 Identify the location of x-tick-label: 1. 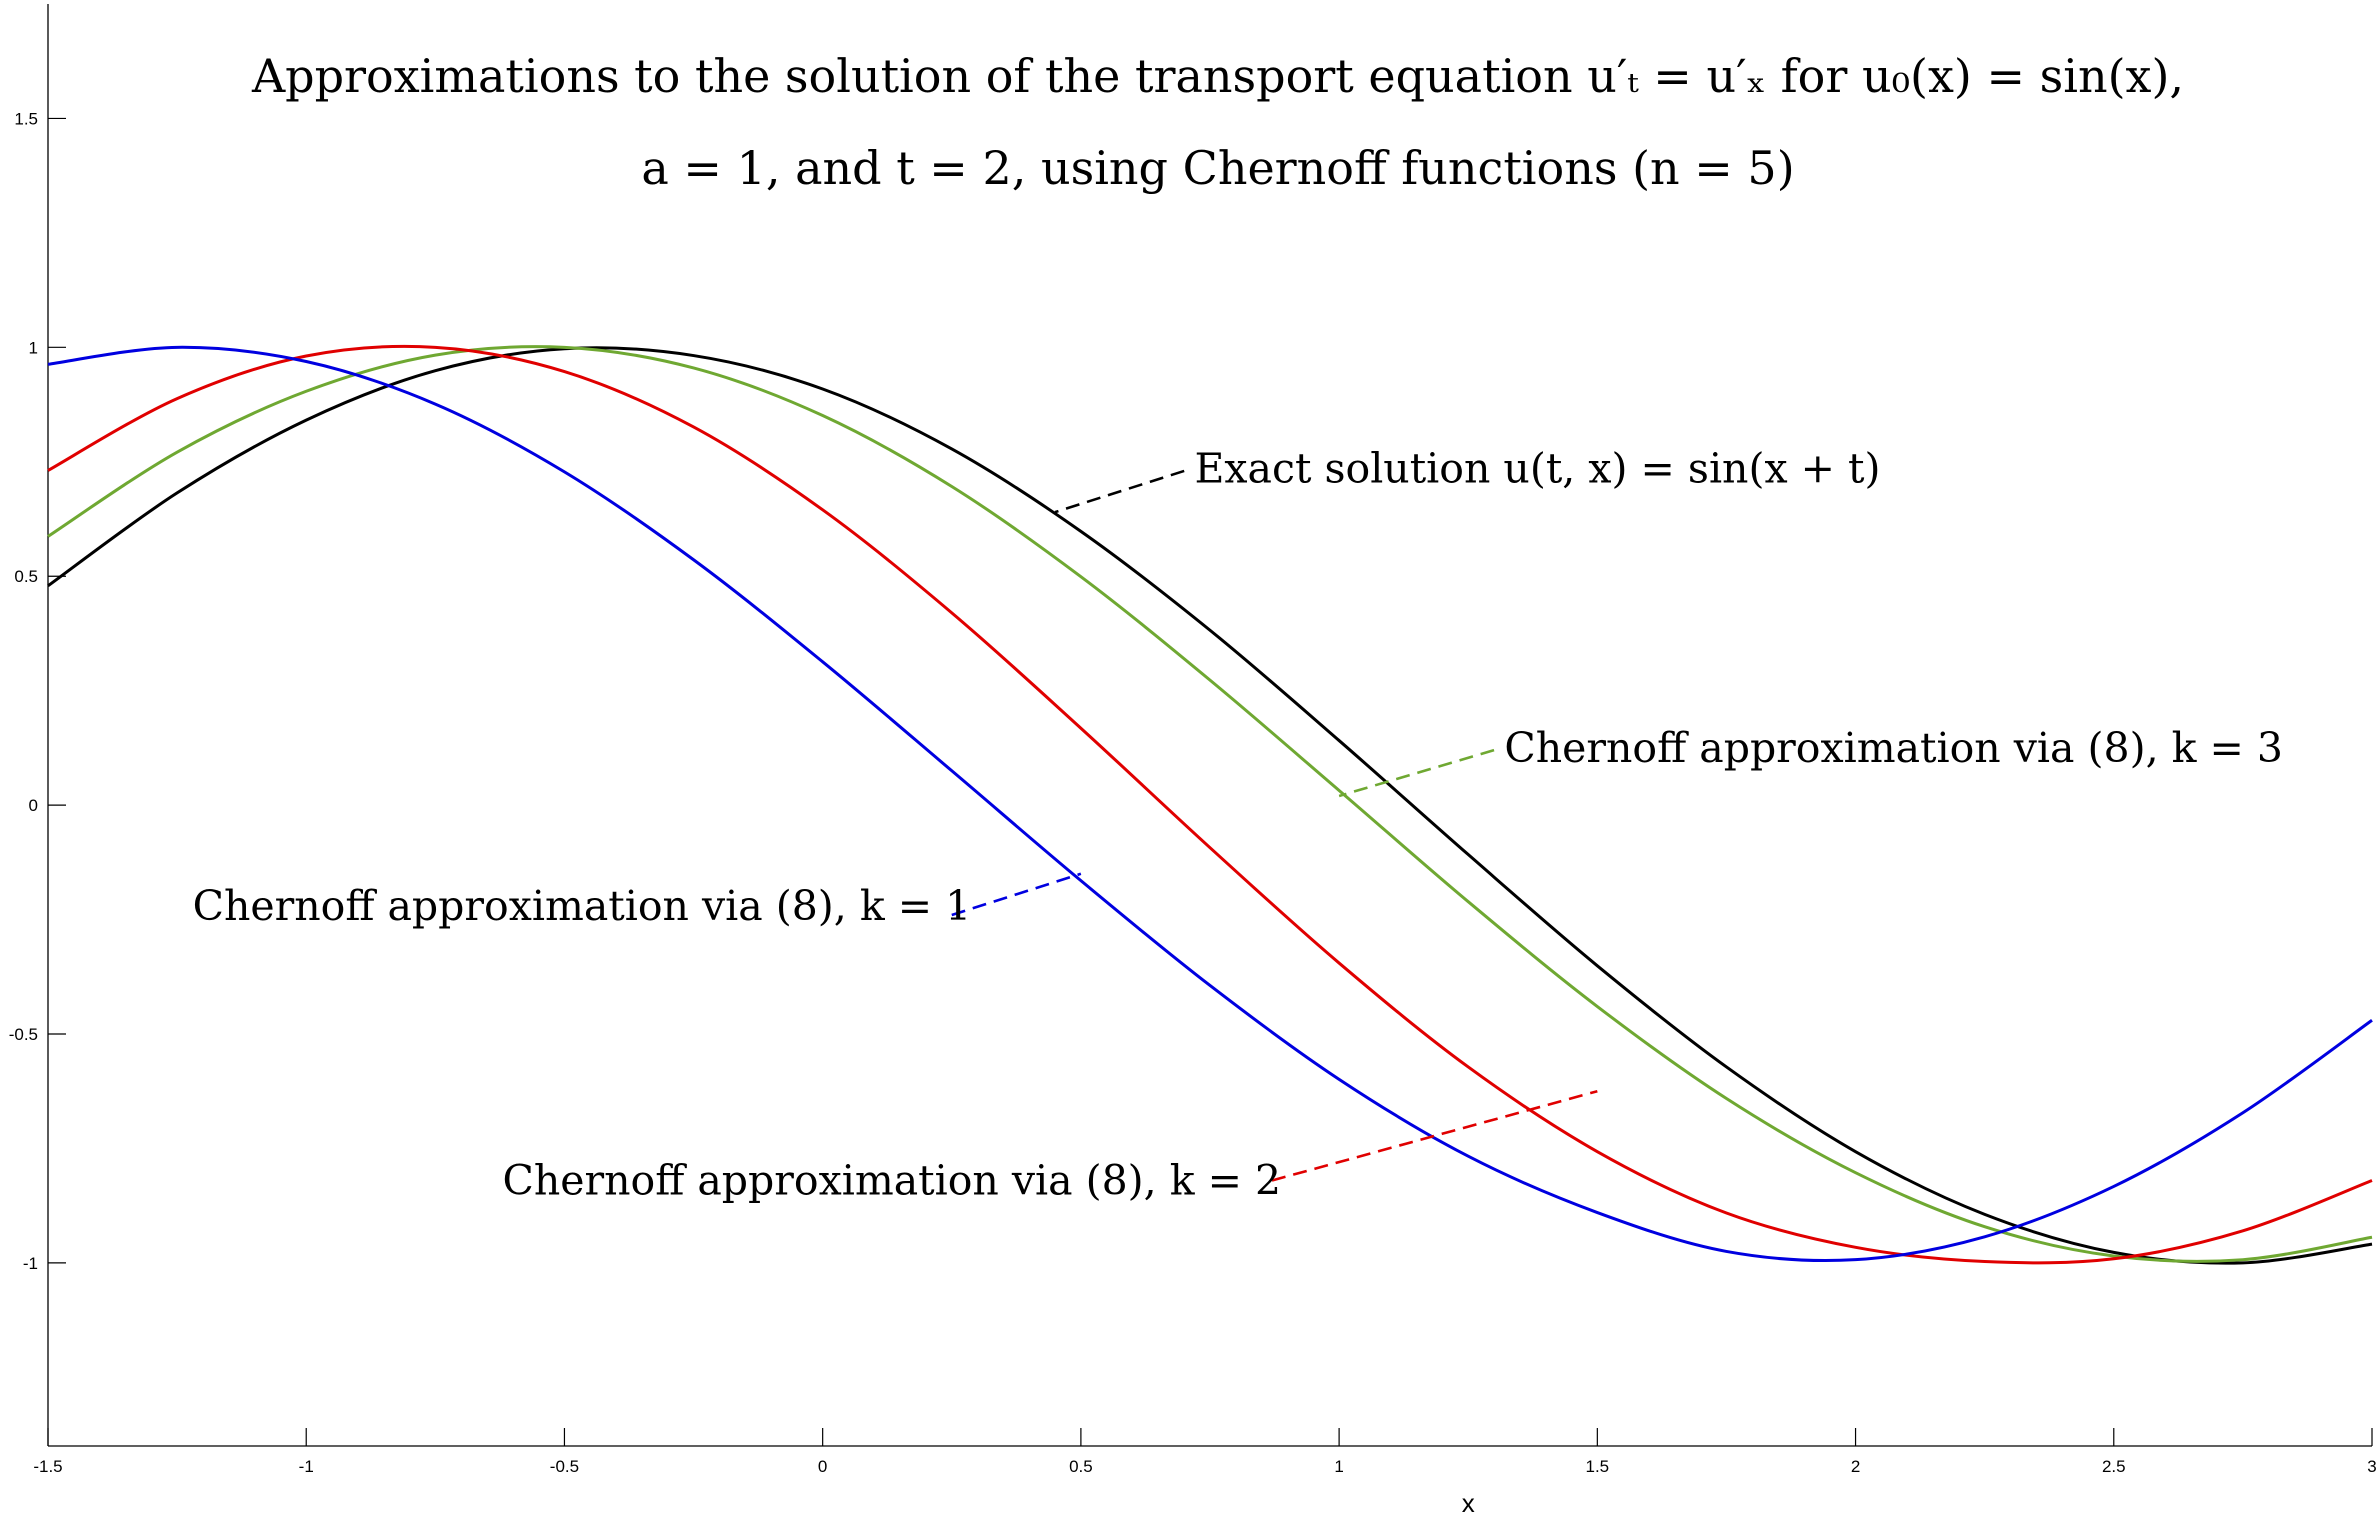
(1338, 1466).